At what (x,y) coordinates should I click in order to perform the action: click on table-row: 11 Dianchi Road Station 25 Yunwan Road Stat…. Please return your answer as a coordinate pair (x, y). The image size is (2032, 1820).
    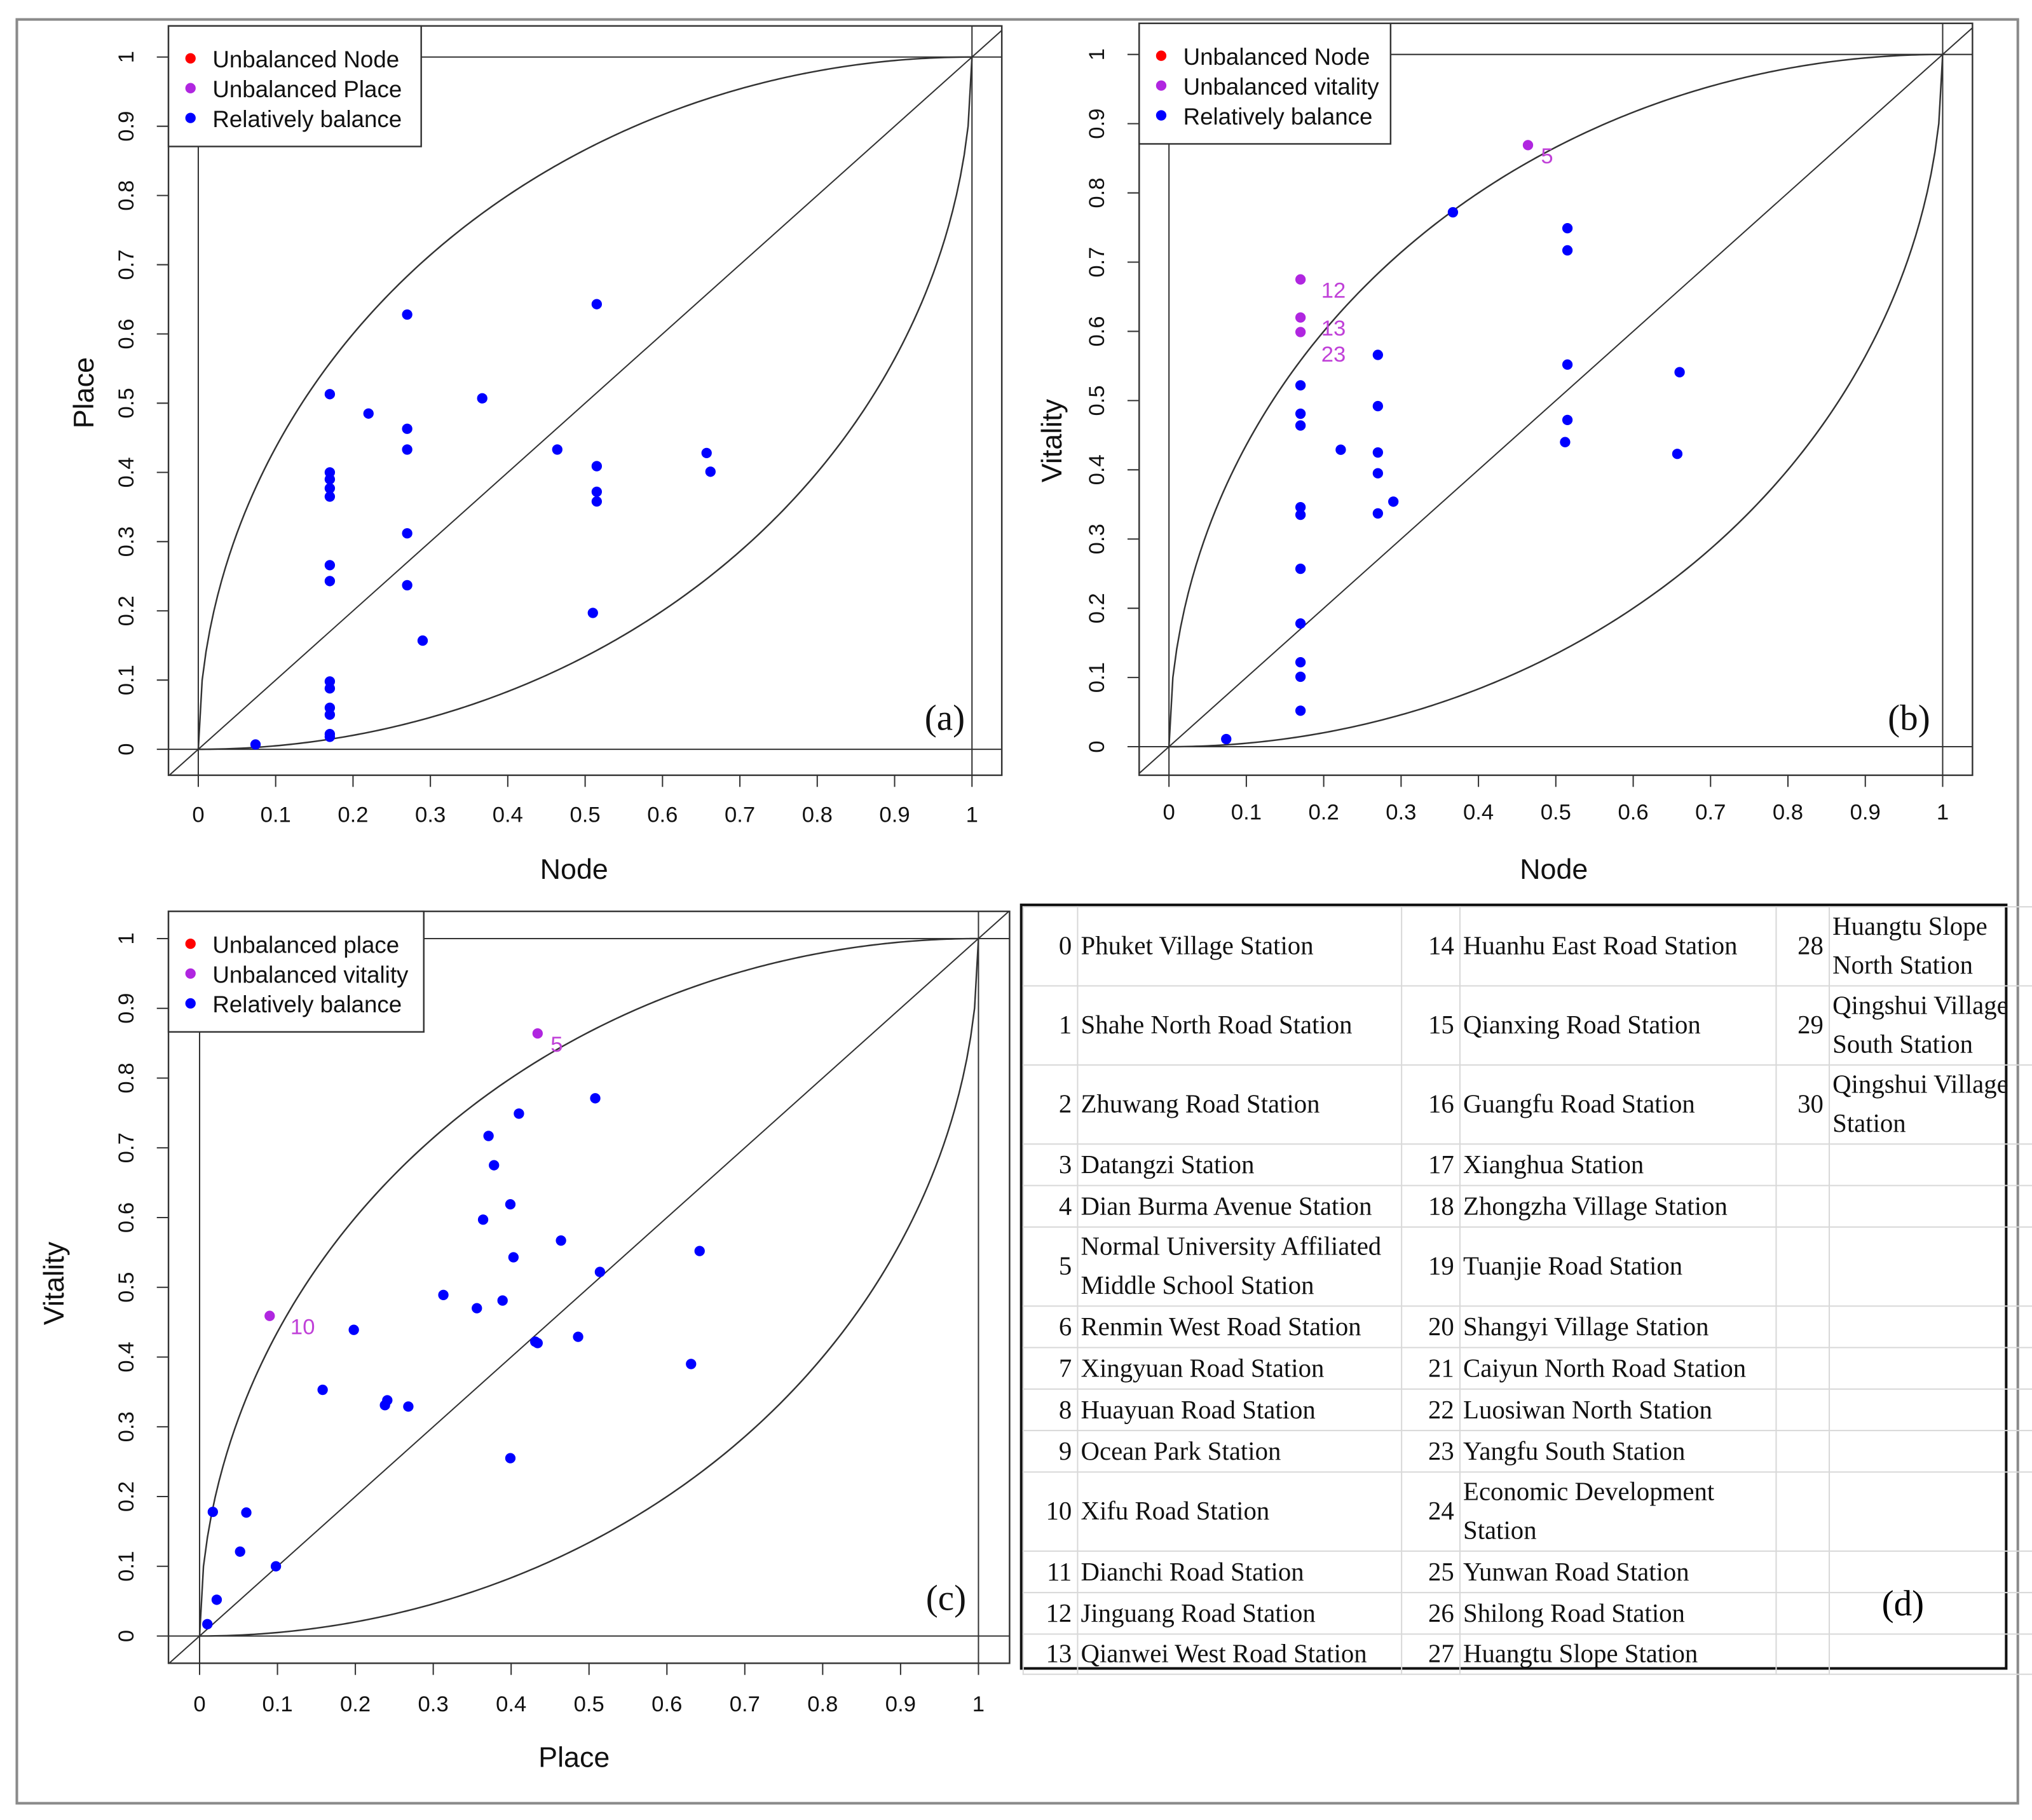
    Looking at the image, I should click on (1527, 1572).